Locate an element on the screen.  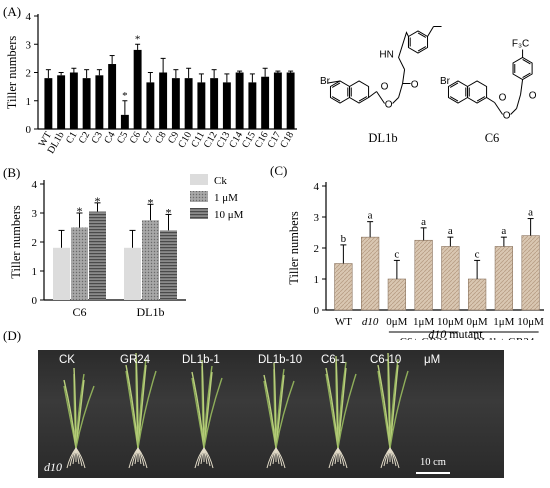
c-category-label: d10 is located at coordinates (370, 322).